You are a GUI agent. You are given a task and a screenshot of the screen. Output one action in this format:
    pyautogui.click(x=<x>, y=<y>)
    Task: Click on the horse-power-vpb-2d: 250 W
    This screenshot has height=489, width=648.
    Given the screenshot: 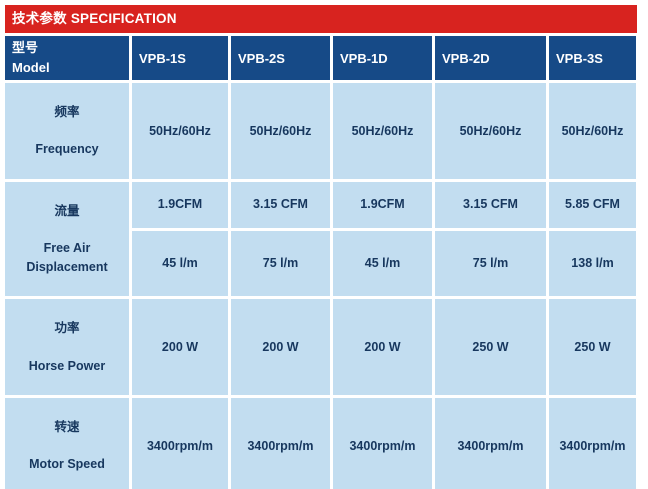 What is the action you would take?
    pyautogui.click(x=490, y=347)
    